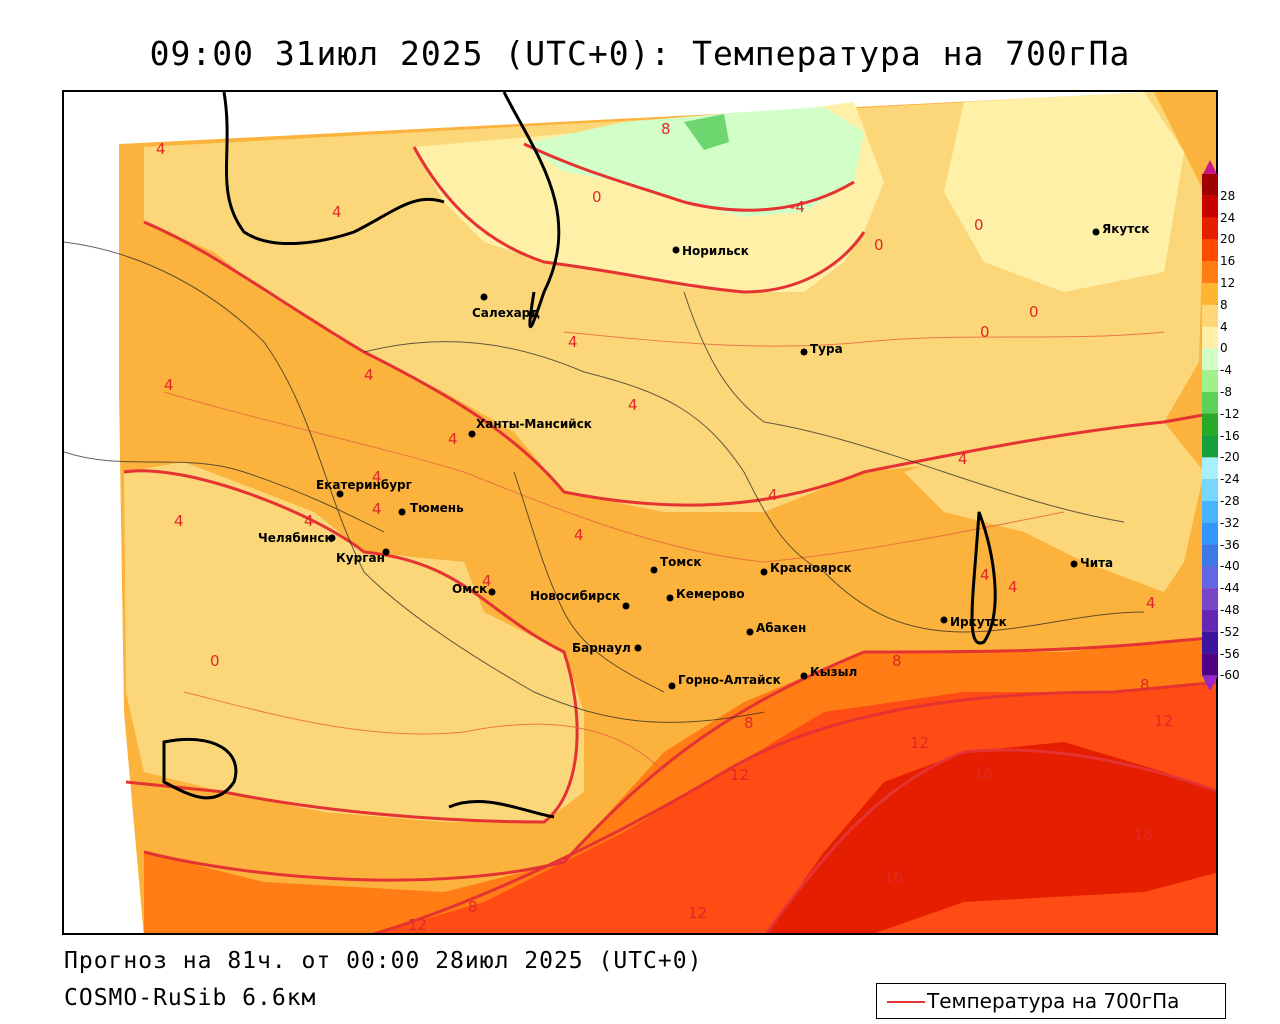  Describe the element at coordinates (978, 622) in the screenshot. I see `city-irkutsk: Иркутск` at that location.